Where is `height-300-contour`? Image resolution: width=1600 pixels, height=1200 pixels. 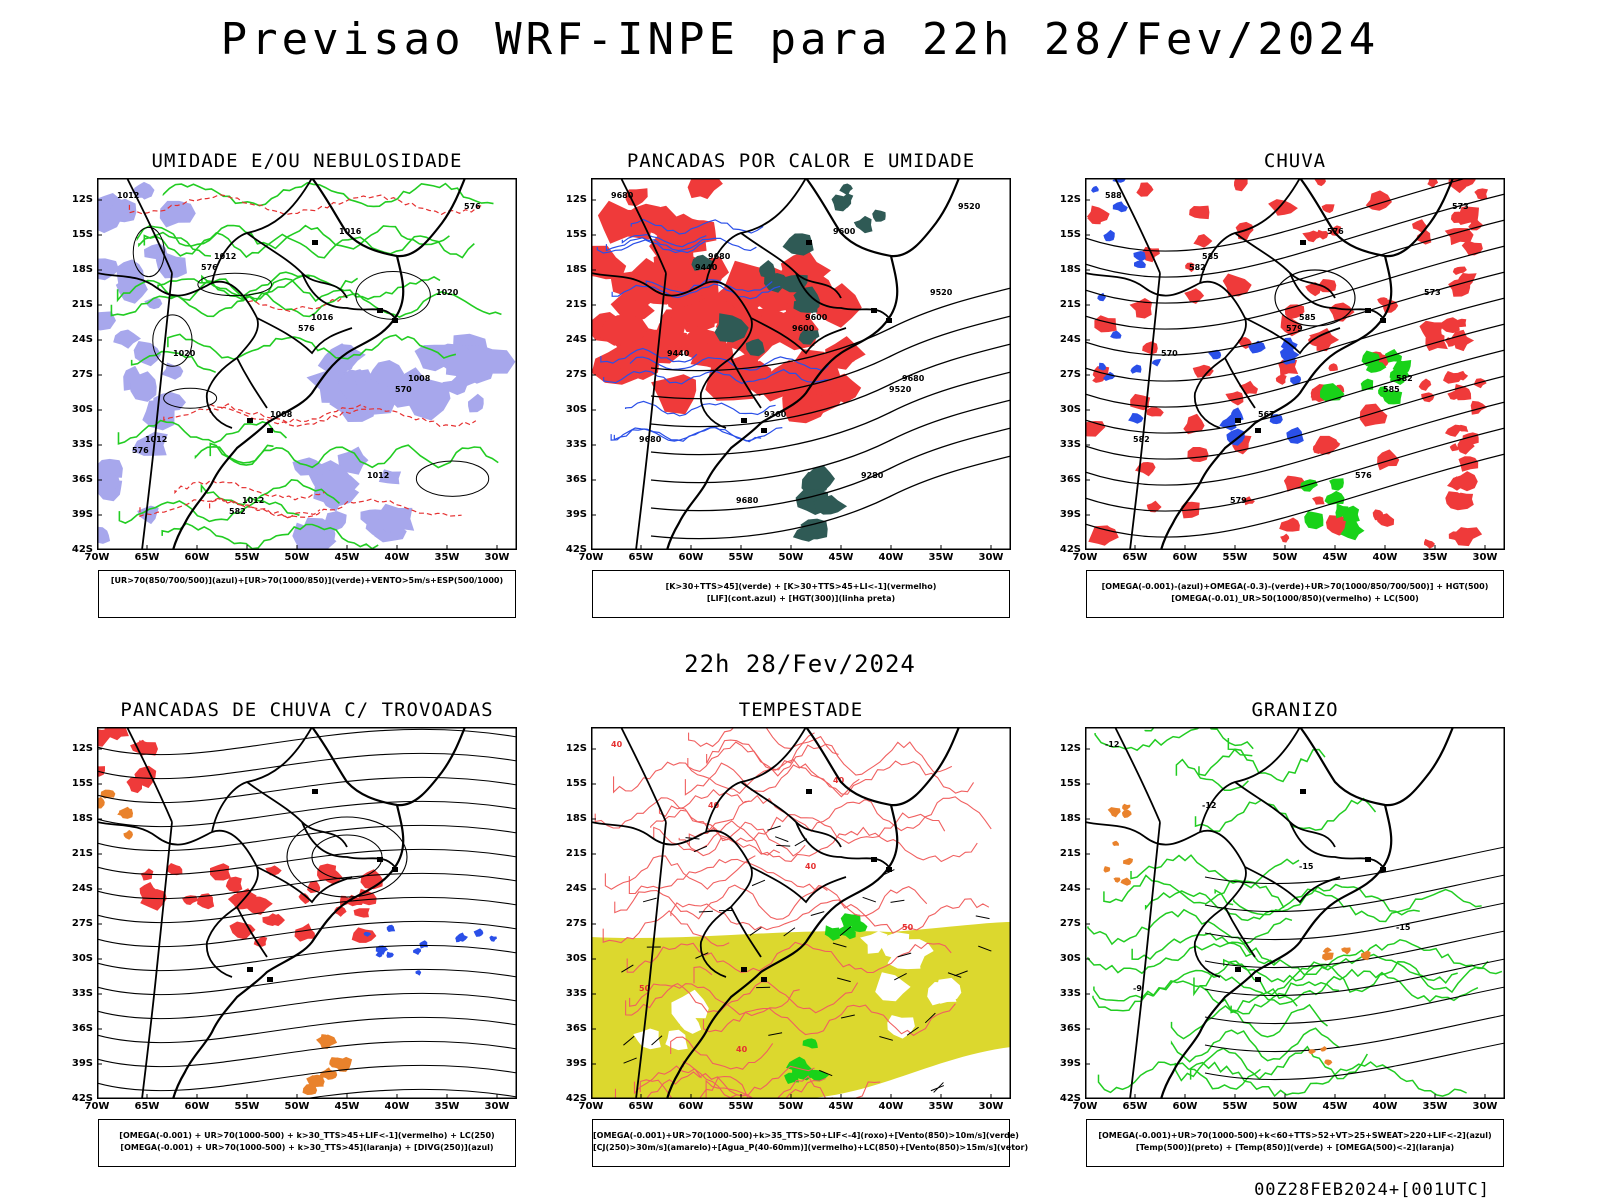 height-300-contour is located at coordinates (830, 441).